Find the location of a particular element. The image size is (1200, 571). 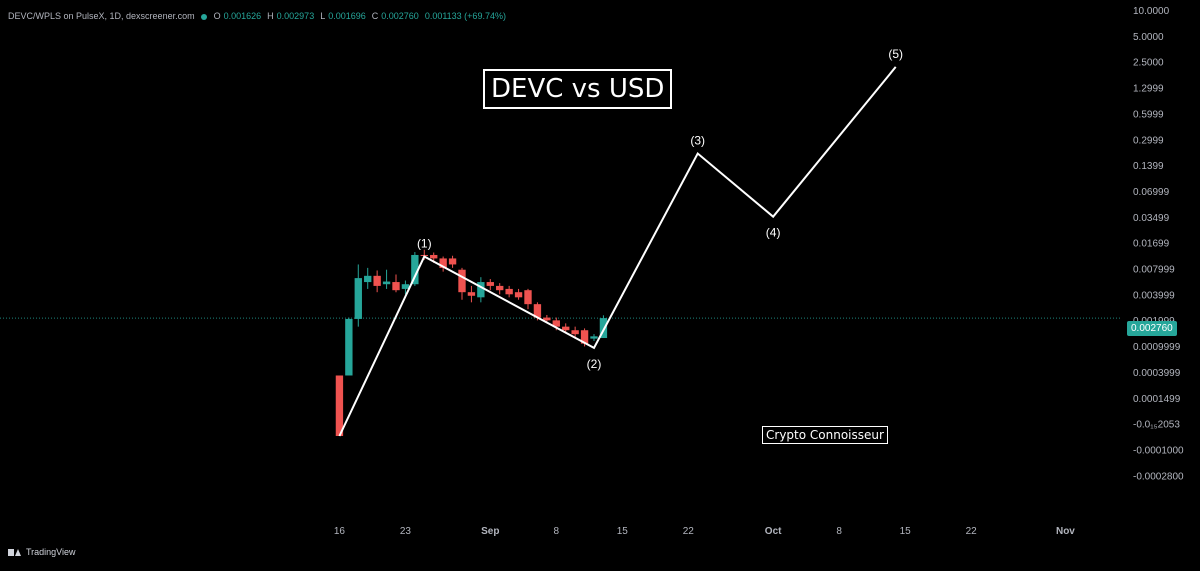

high-value: 0.002973 is located at coordinates (295, 16).